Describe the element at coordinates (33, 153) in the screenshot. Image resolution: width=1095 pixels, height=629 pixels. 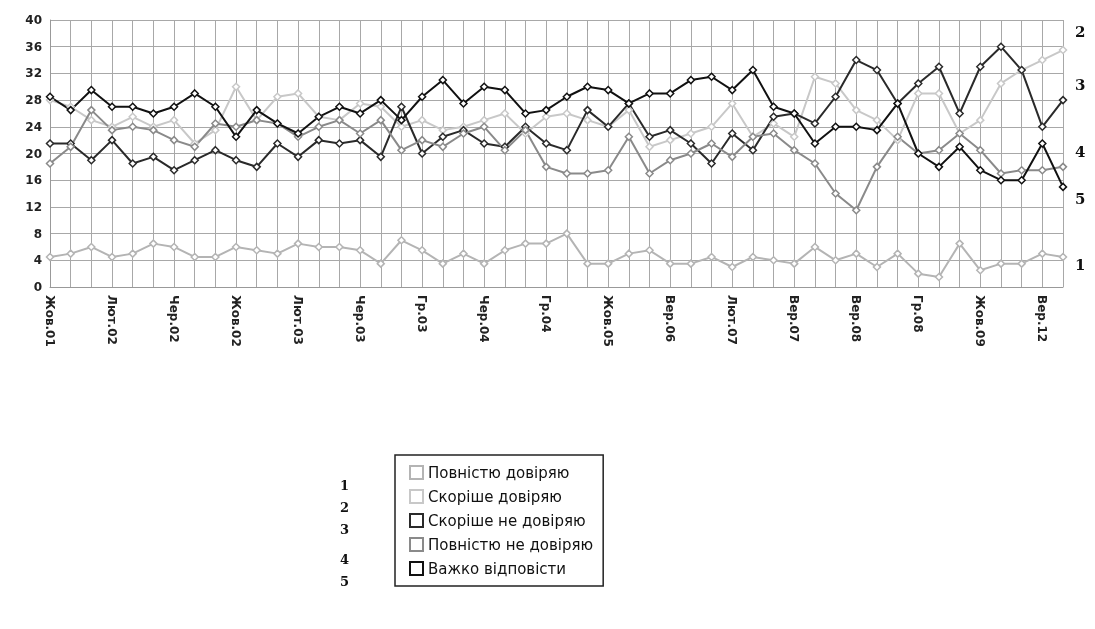
I see `y-tick-label: 20` at that location.